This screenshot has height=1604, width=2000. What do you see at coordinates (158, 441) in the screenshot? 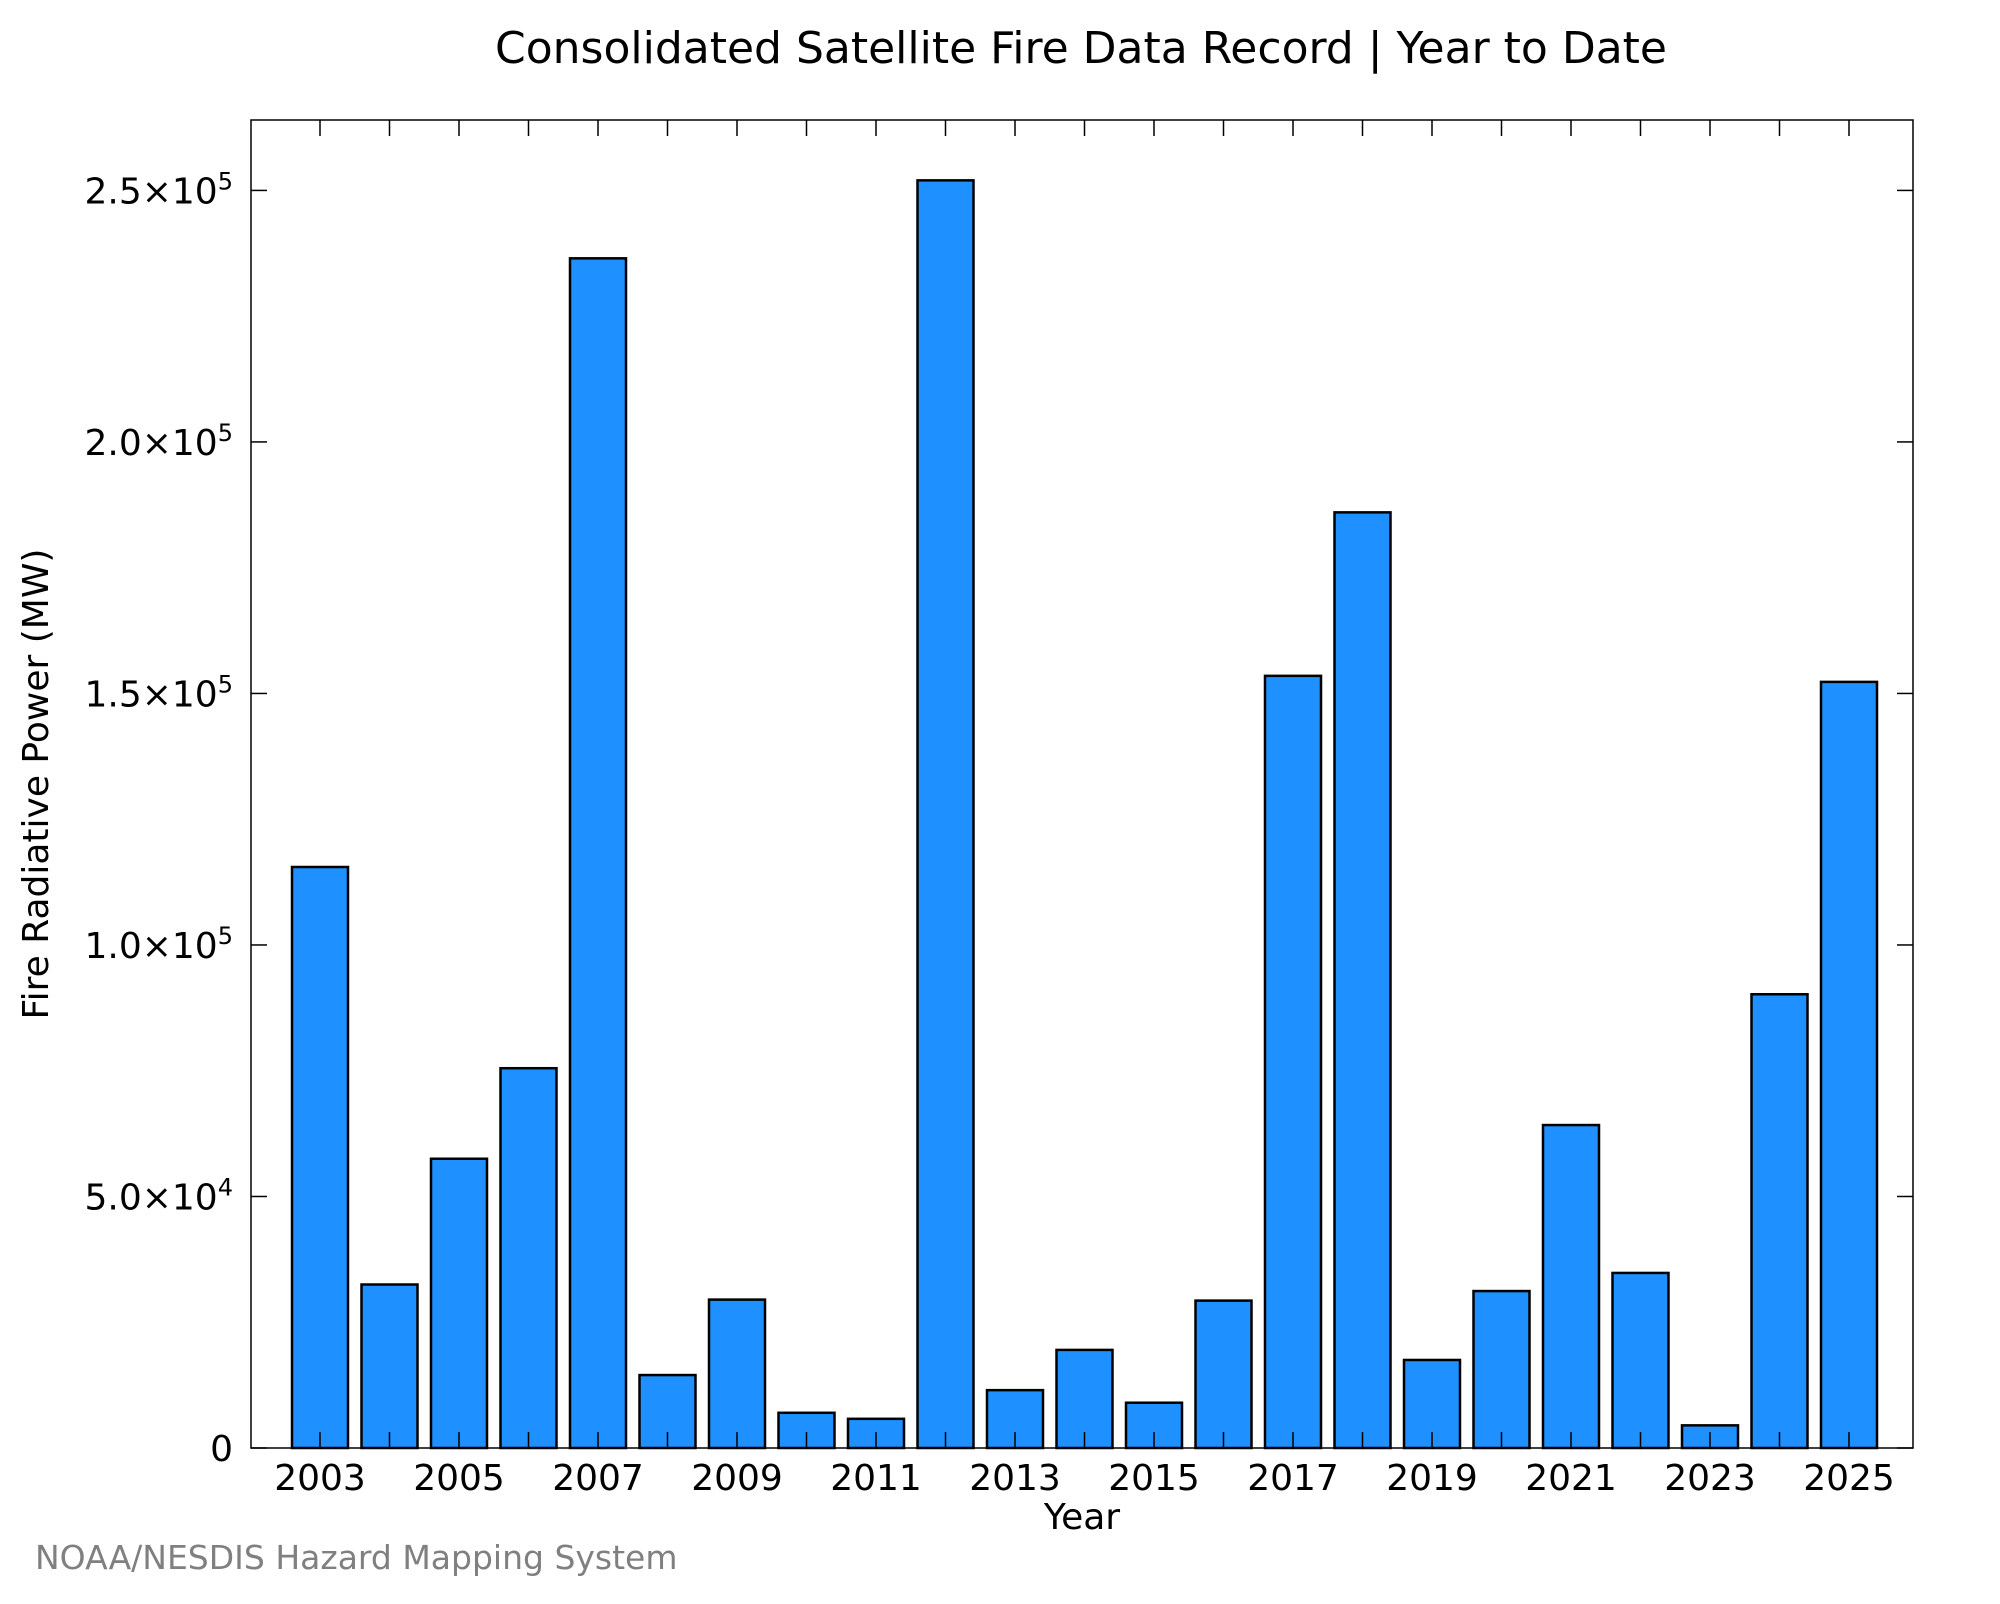
I see `y-tick-label: 2.0×10⁵` at bounding box center [158, 441].